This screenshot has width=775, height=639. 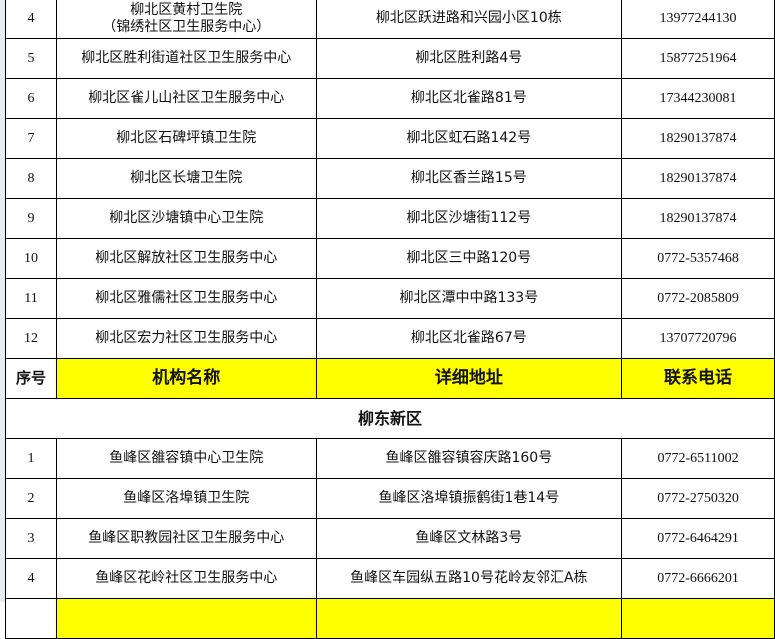 I want to click on section-row: 柳东新区, so click(x=390, y=418).